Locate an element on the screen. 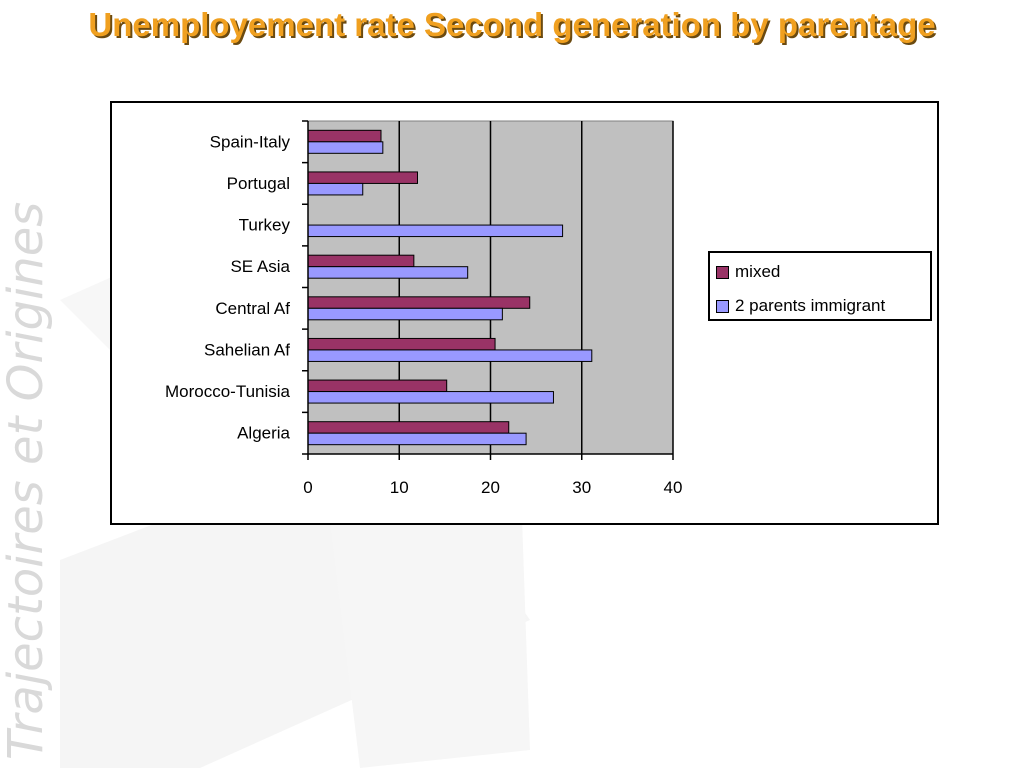 This screenshot has width=1024, height=768. x-tick-label-20: 20 is located at coordinates (490, 487).